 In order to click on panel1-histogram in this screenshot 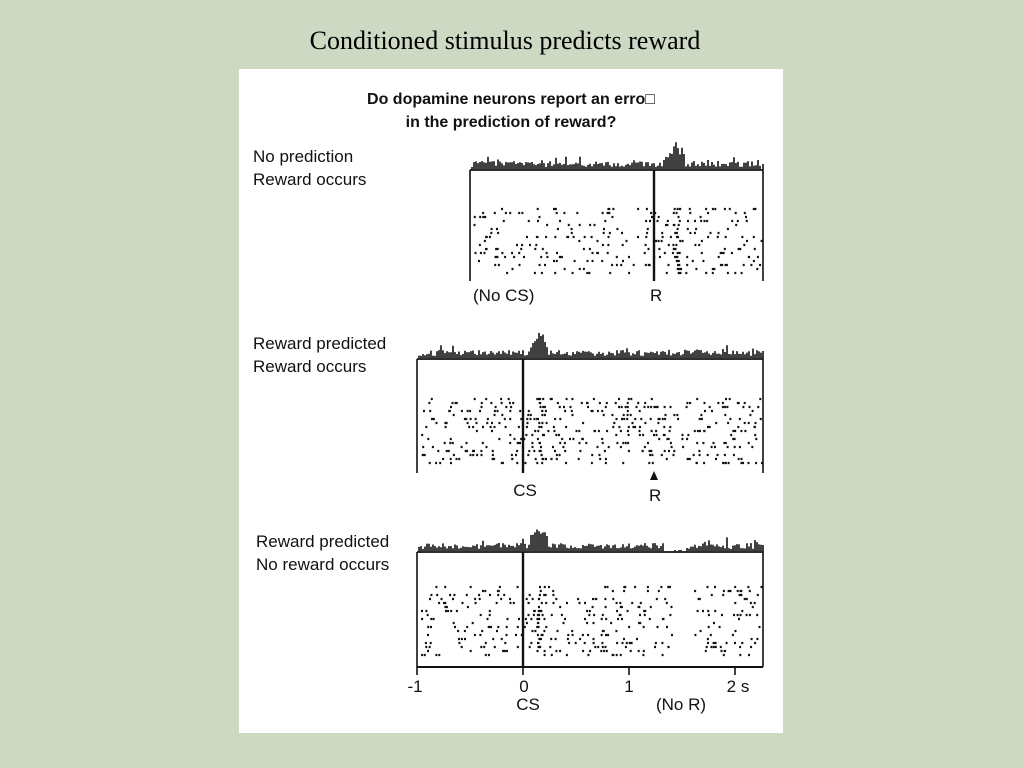, I will do `click(616, 155)`.